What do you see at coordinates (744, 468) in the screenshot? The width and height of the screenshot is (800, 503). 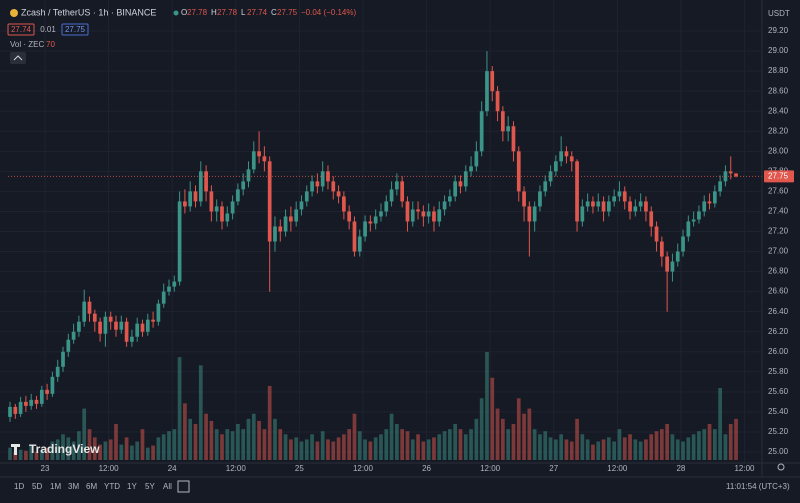 I see `x-tick-label: 12:00` at bounding box center [744, 468].